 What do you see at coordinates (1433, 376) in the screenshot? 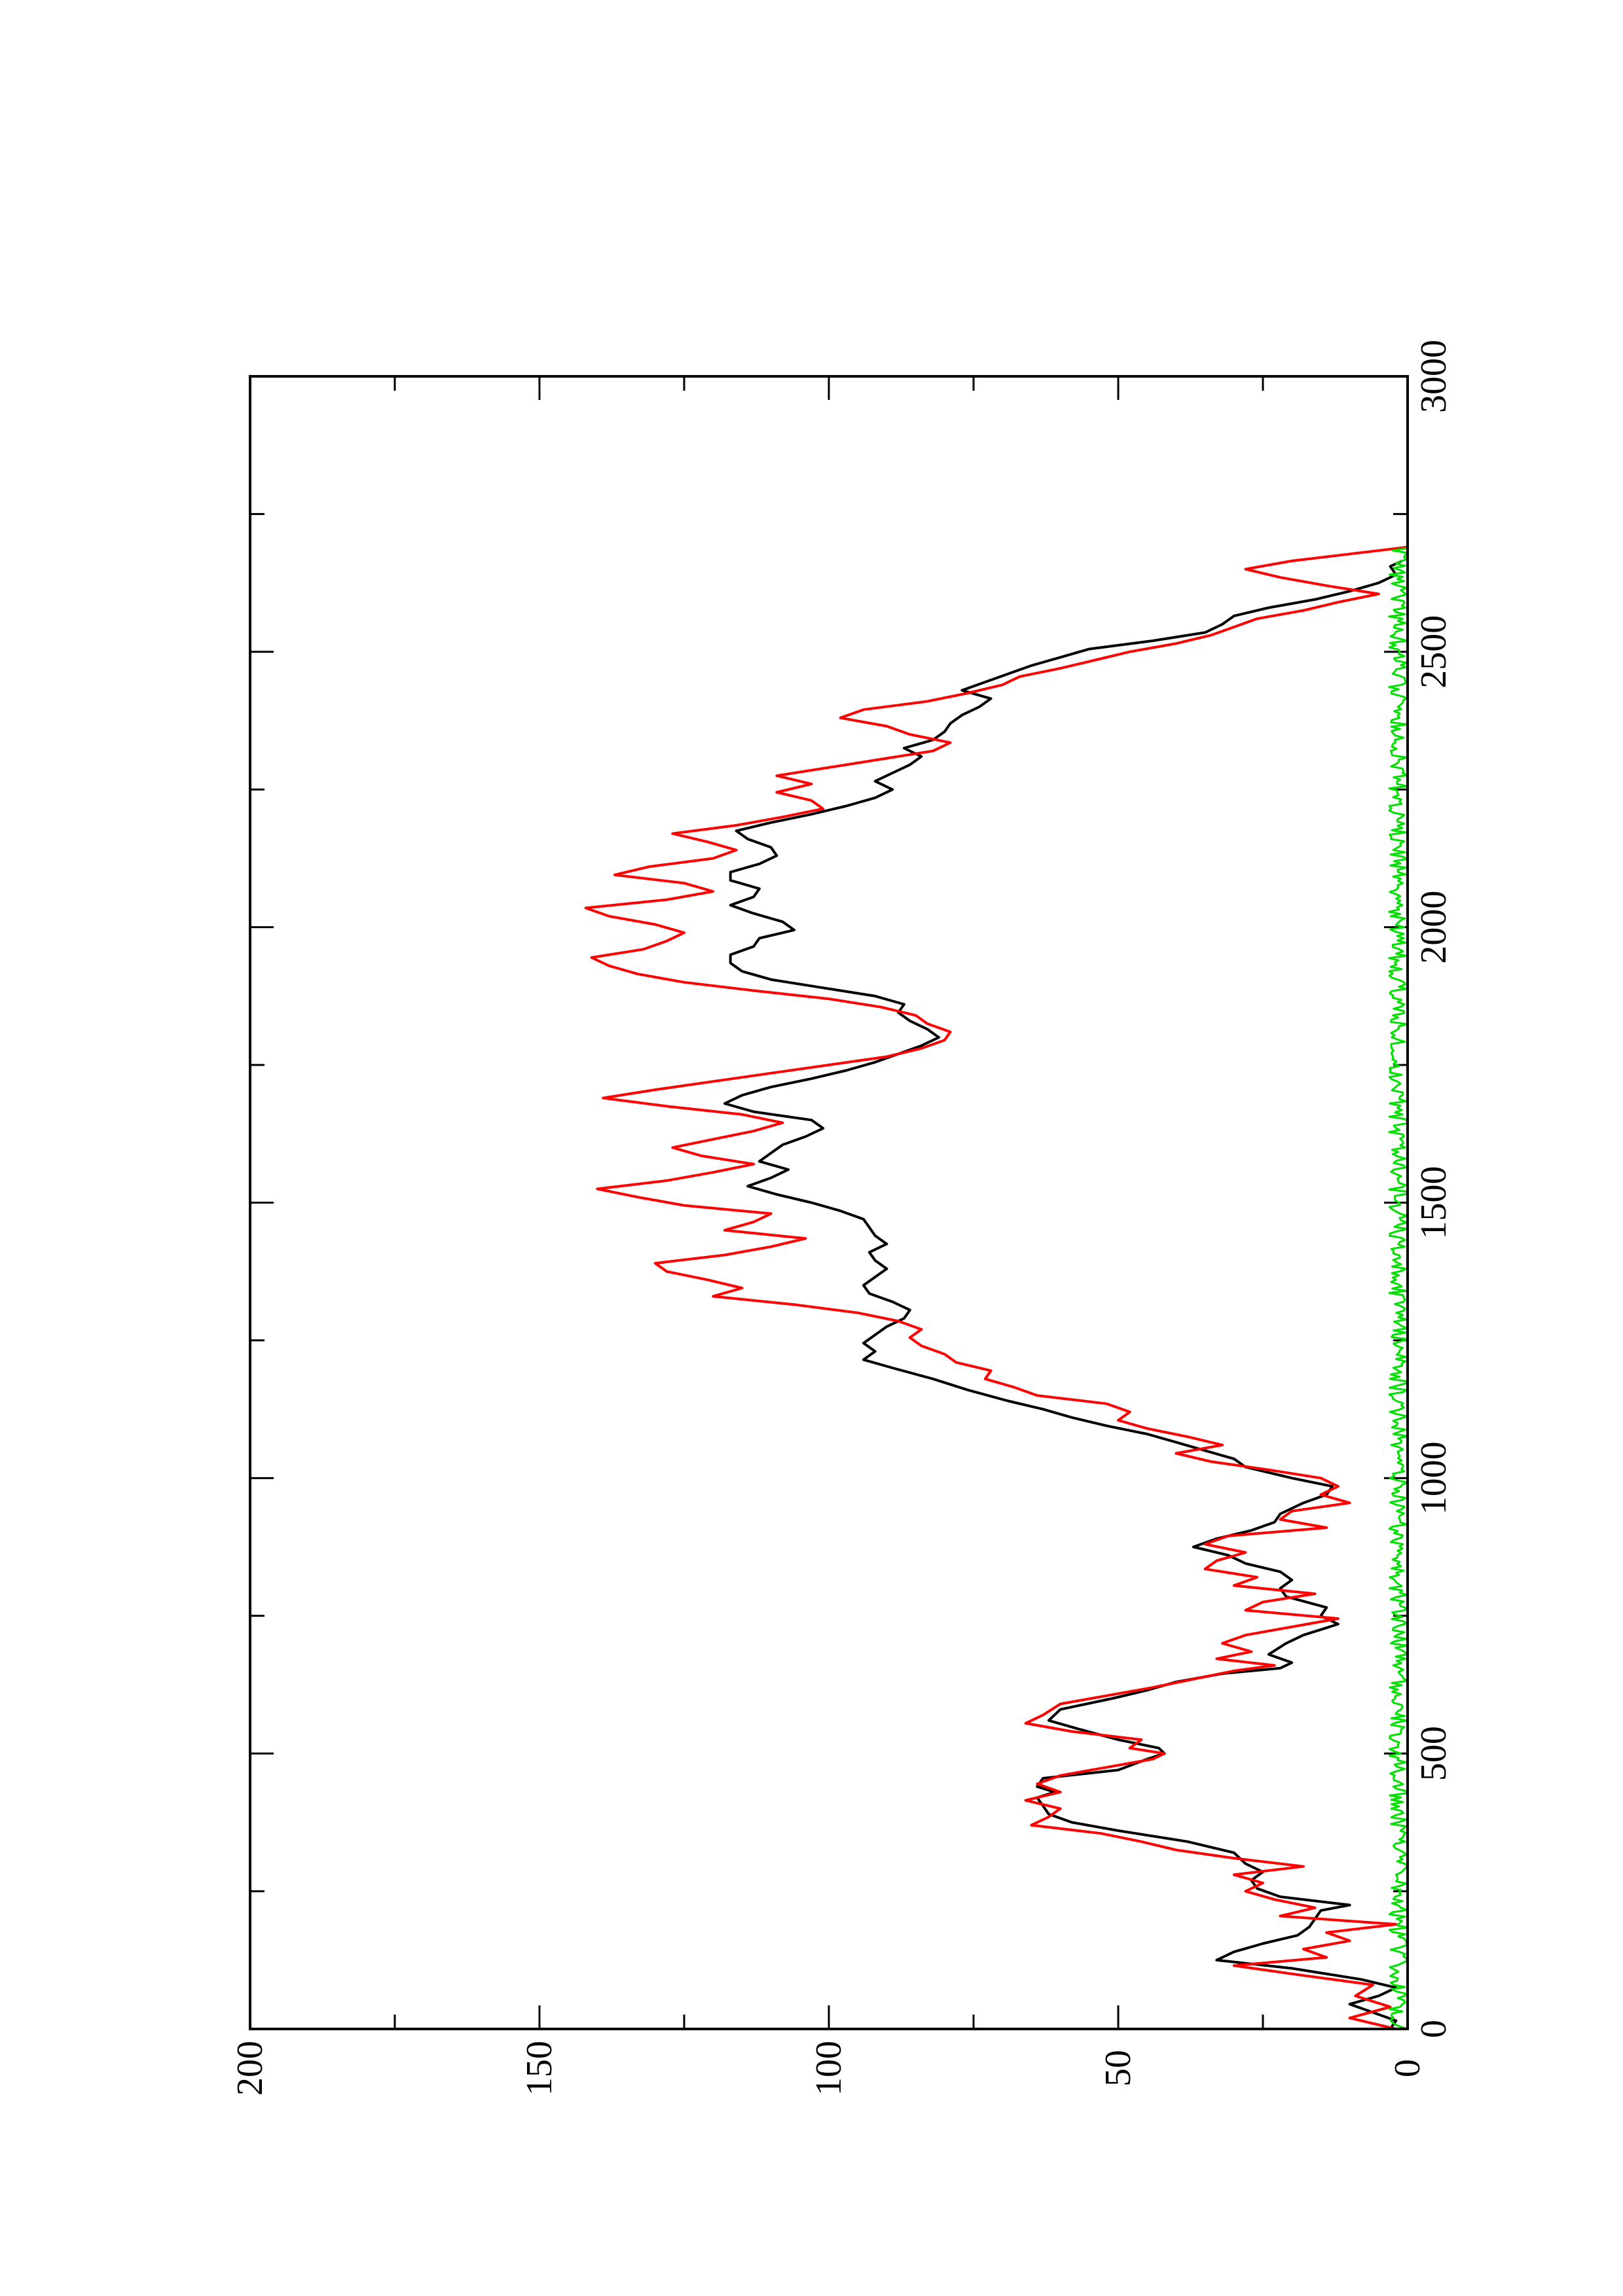
I see `x-tick-label: 3000` at bounding box center [1433, 376].